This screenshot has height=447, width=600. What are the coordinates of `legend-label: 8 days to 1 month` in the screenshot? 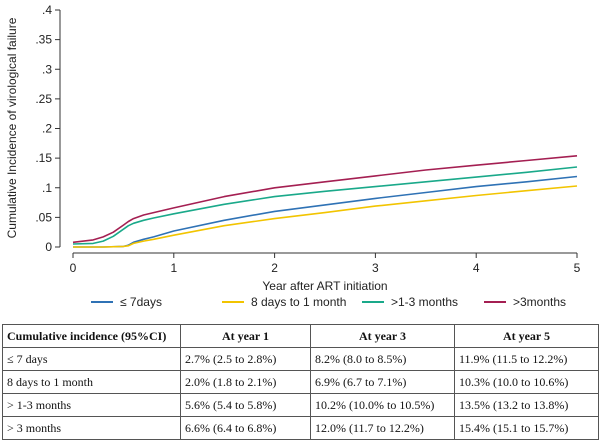 It's located at (298, 302).